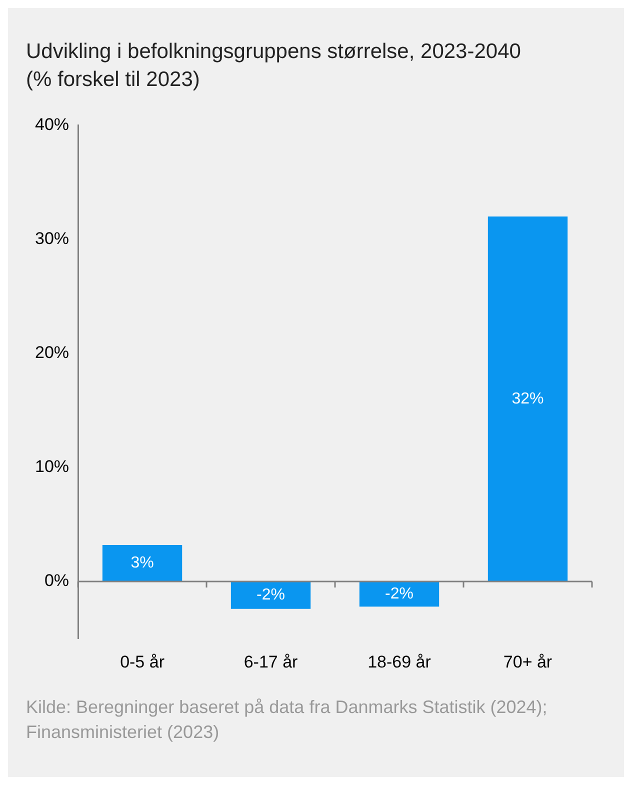 The height and width of the screenshot is (785, 632). Describe the element at coordinates (400, 662) in the screenshot. I see `x-tick-label: 18-69 år` at that location.